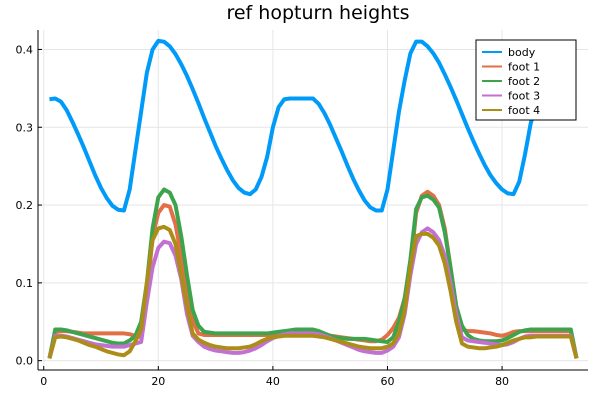  I want to click on chart-title: ref hopturn heights, so click(317, 13).